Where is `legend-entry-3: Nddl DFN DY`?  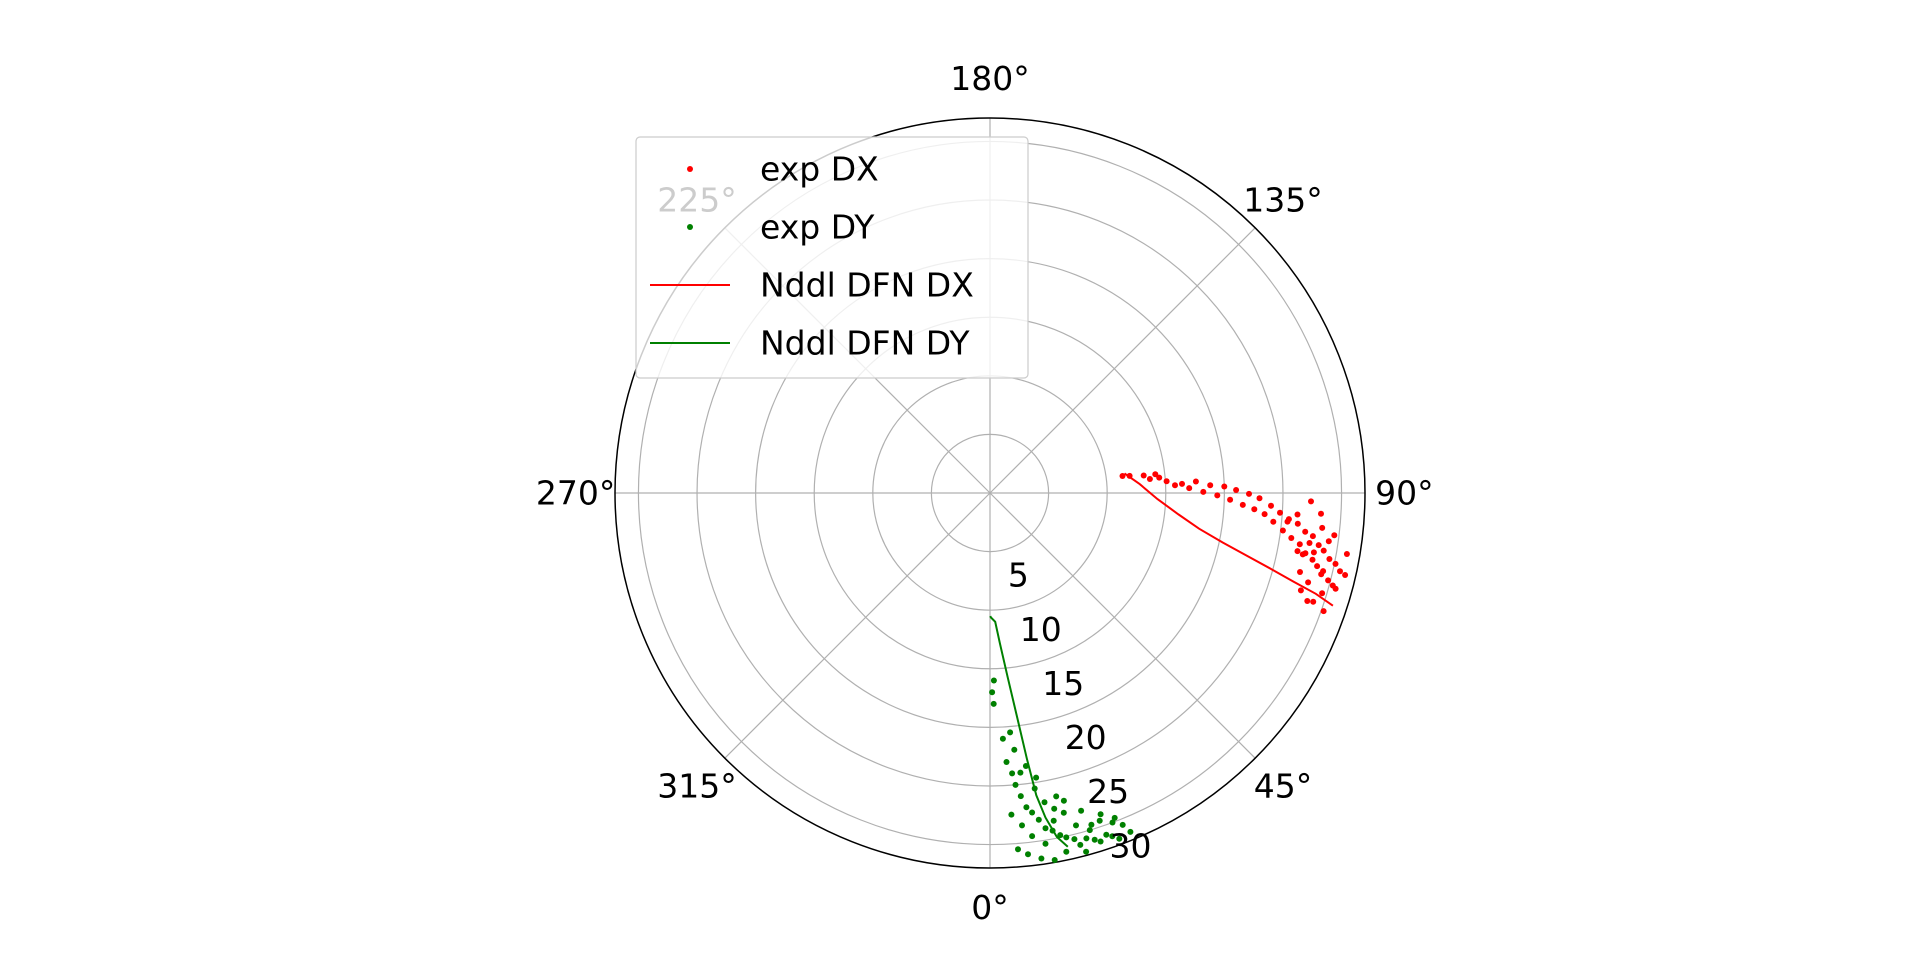 legend-entry-3: Nddl DFN DY is located at coordinates (810, 343).